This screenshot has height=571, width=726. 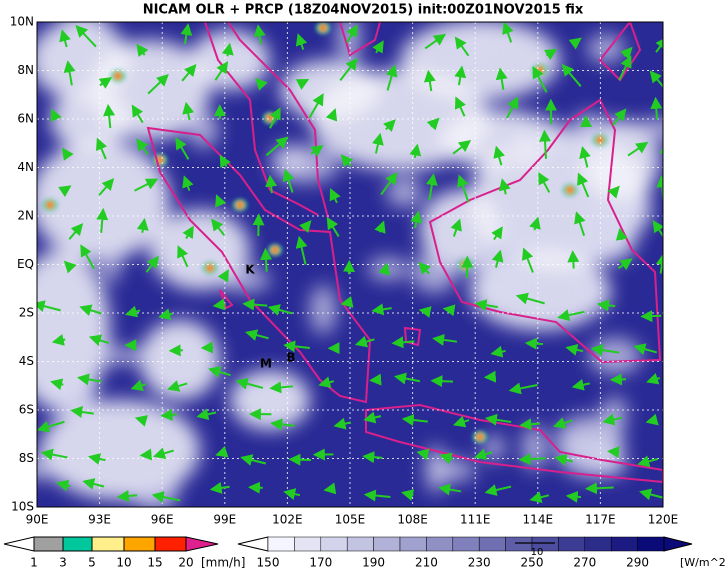 What do you see at coordinates (532, 563) in the screenshot?
I see `legend-label: 250` at bounding box center [532, 563].